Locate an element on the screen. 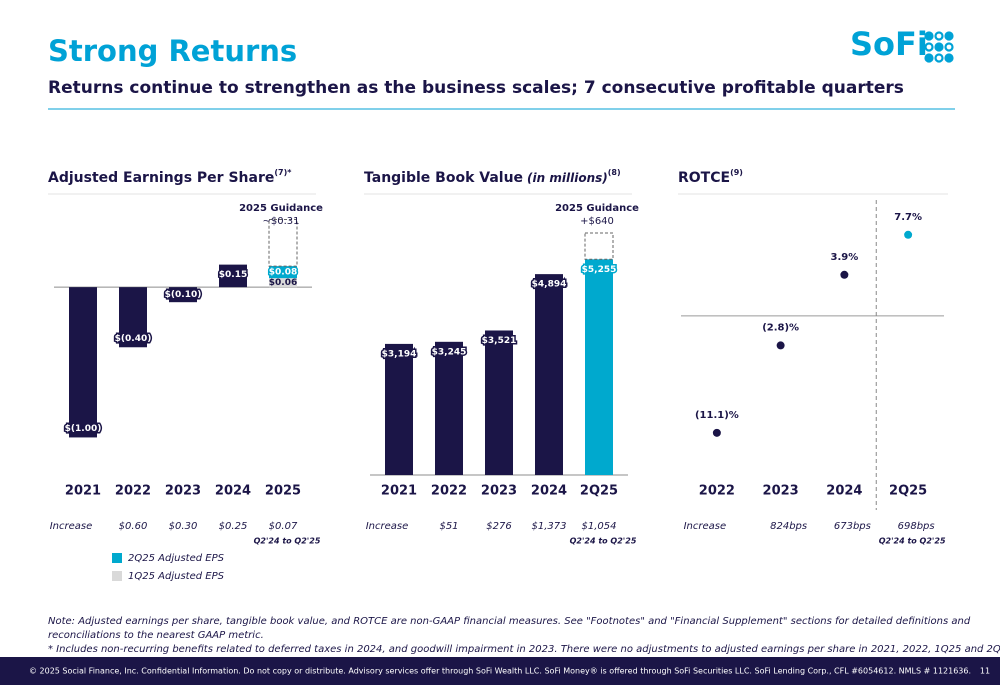 This screenshot has width=1000, height=685. increase-value: $0.30 is located at coordinates (183, 526).